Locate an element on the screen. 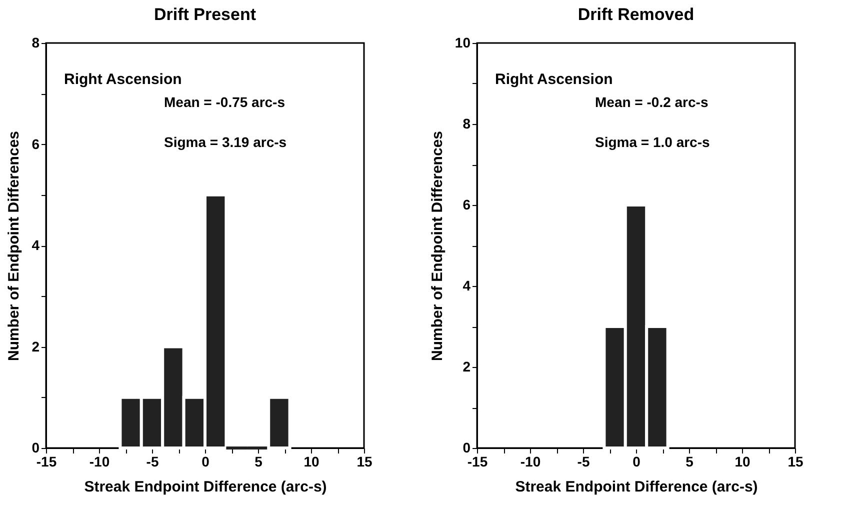 Image resolution: width=851 pixels, height=516 pixels. annotation: Mean = -0.2 arc-s is located at coordinates (651, 102).